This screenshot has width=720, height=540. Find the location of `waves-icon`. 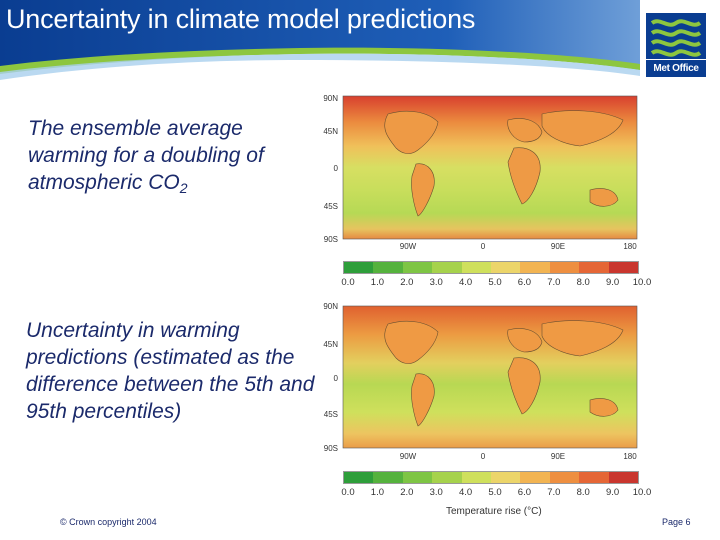

waves-icon is located at coordinates (676, 36).